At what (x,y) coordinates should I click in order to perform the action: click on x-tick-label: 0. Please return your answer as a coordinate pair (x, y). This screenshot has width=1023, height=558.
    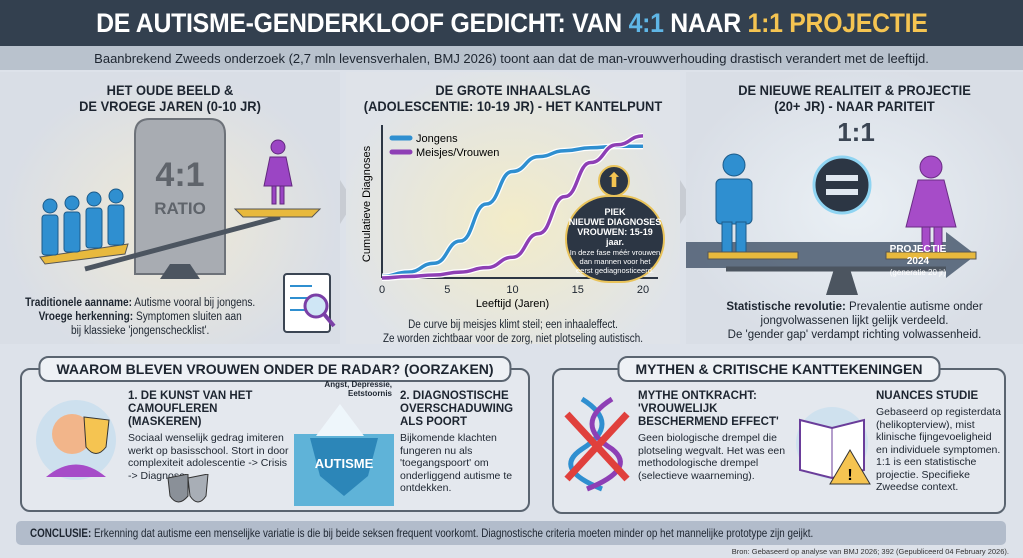
    Looking at the image, I should click on (382, 290).